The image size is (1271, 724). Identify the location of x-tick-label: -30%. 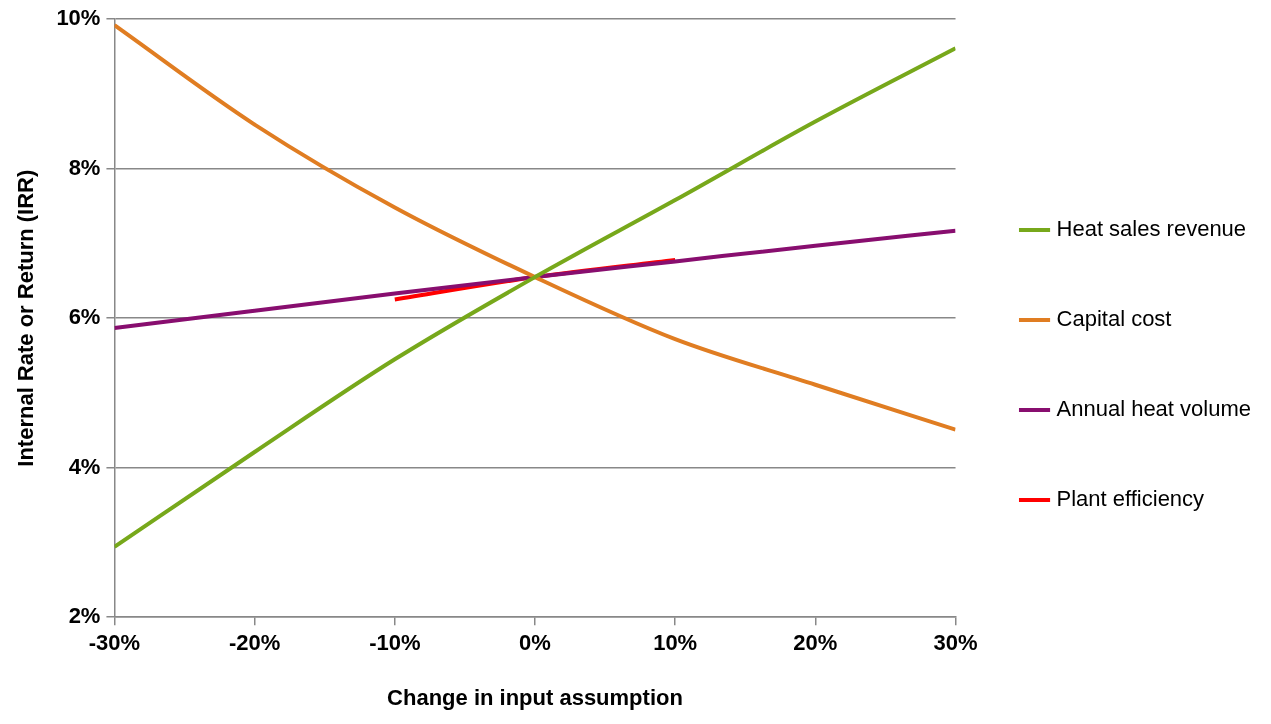
(114, 643).